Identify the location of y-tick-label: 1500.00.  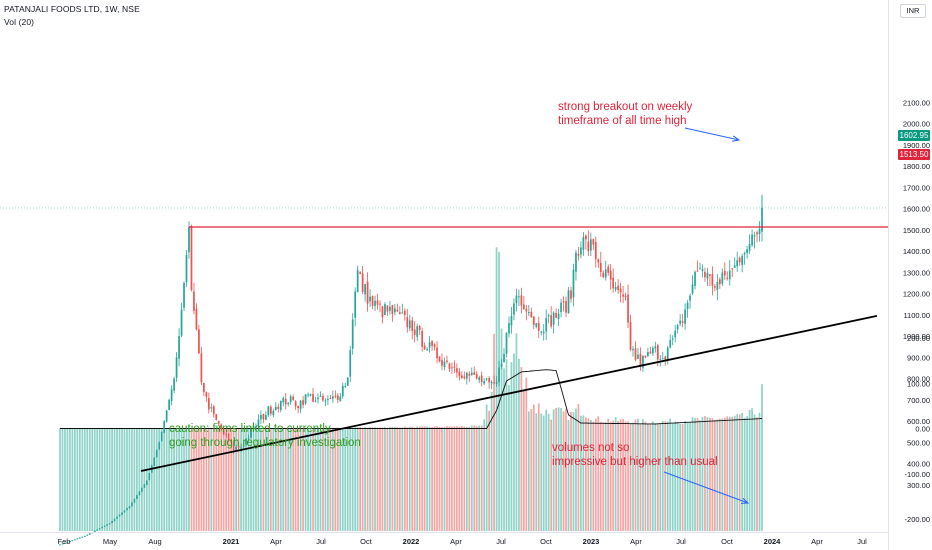
(916, 230).